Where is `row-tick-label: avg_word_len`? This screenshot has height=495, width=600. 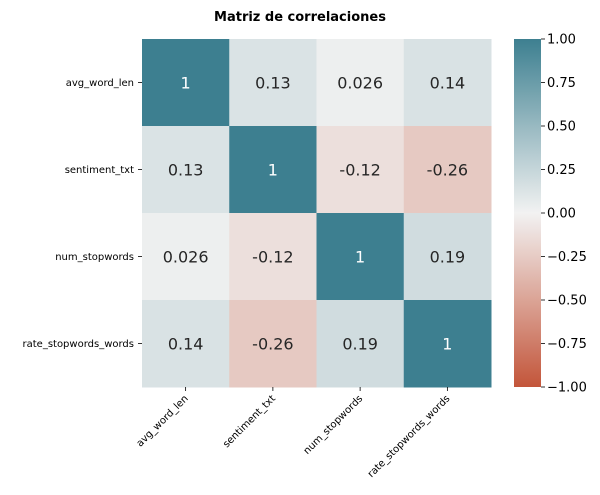 row-tick-label: avg_word_len is located at coordinates (100, 83).